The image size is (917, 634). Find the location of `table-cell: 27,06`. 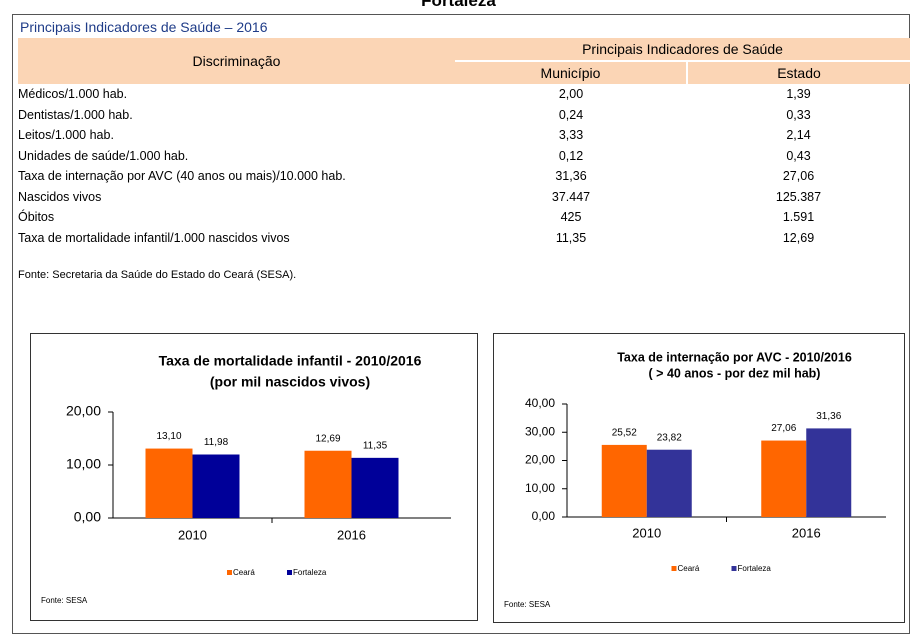

table-cell: 27,06 is located at coordinates (798, 176).